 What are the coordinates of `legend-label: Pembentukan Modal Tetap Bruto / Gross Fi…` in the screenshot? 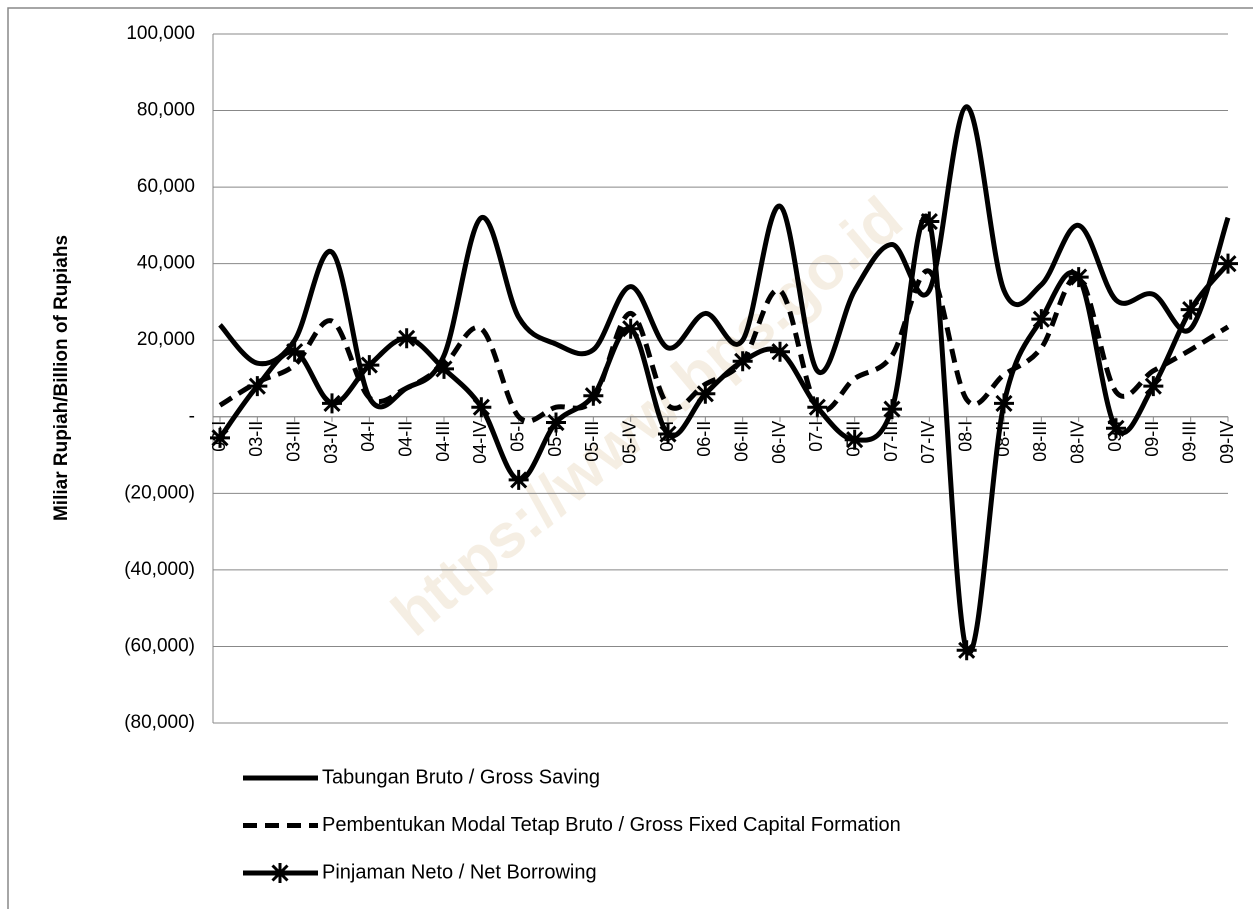 It's located at (611, 825).